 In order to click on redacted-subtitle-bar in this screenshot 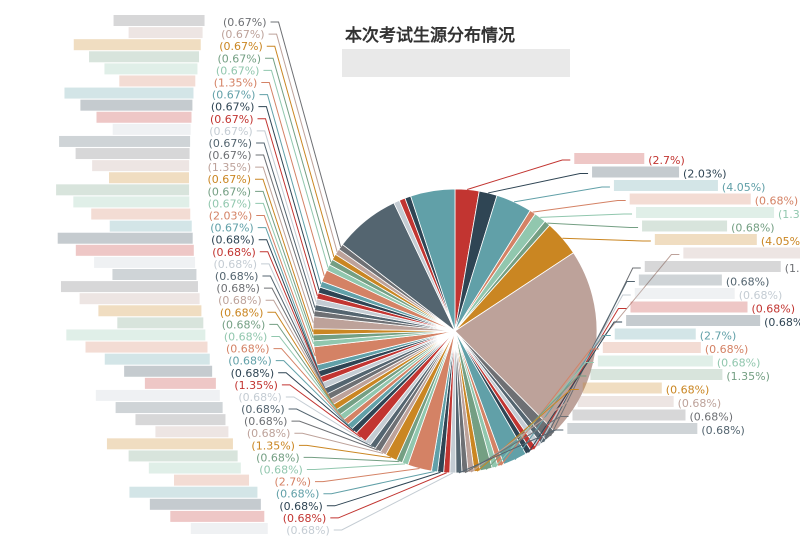, I will do `click(456, 63)`.